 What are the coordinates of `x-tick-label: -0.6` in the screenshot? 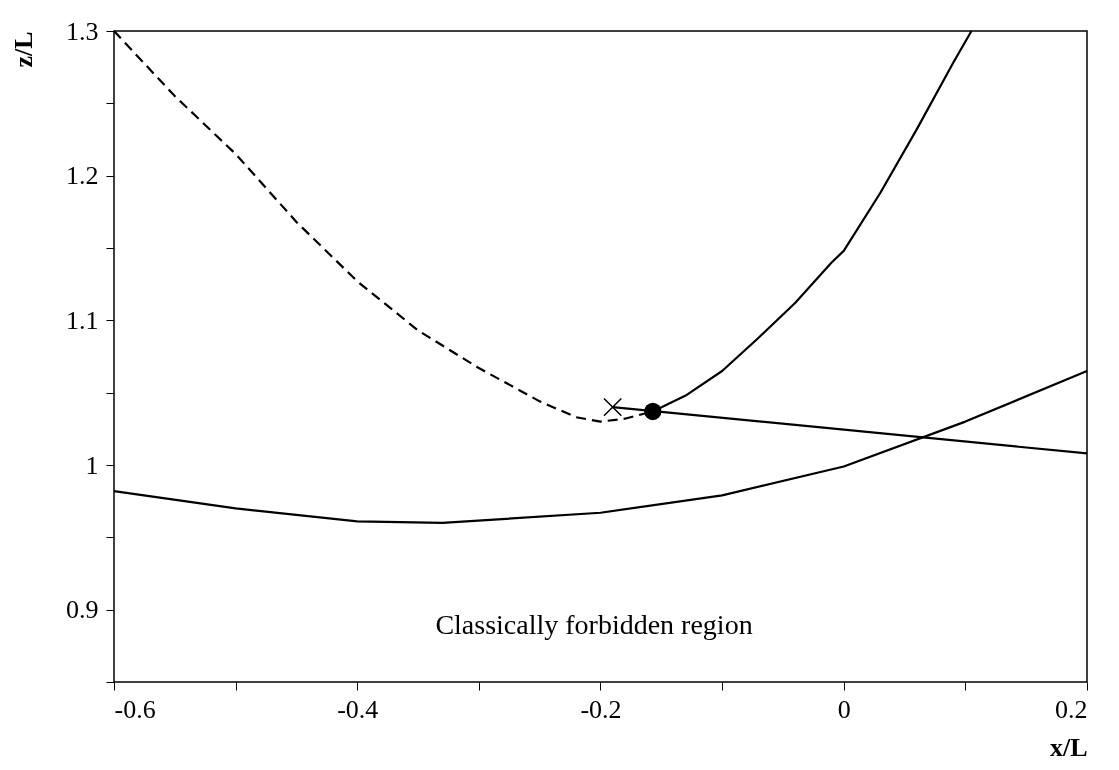 It's located at (135, 709).